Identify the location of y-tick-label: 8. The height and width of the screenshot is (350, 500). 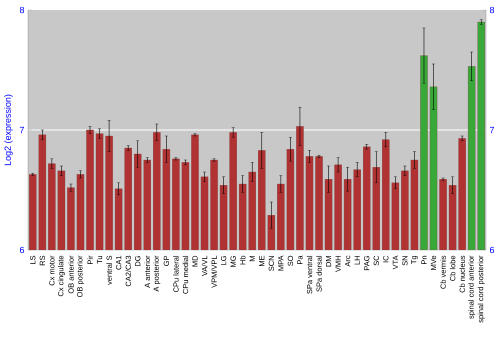
(22, 10).